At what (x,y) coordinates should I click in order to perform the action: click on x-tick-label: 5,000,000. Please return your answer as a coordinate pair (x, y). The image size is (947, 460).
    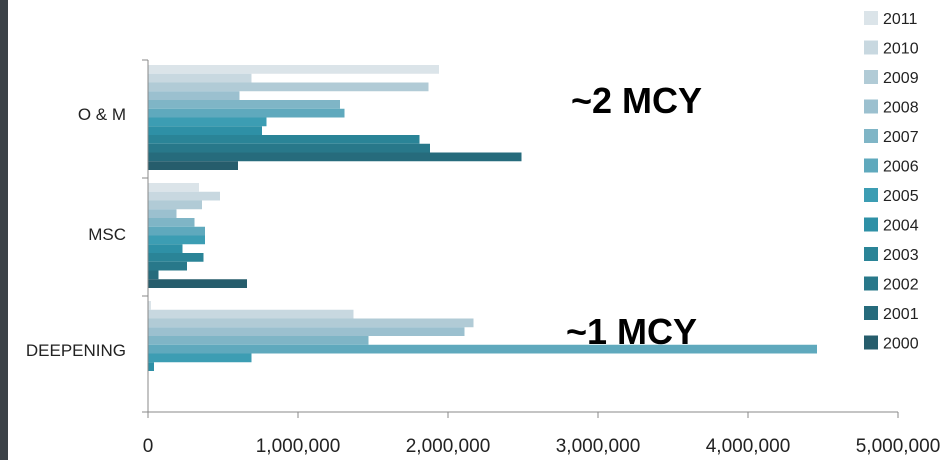
    Looking at the image, I should click on (898, 446).